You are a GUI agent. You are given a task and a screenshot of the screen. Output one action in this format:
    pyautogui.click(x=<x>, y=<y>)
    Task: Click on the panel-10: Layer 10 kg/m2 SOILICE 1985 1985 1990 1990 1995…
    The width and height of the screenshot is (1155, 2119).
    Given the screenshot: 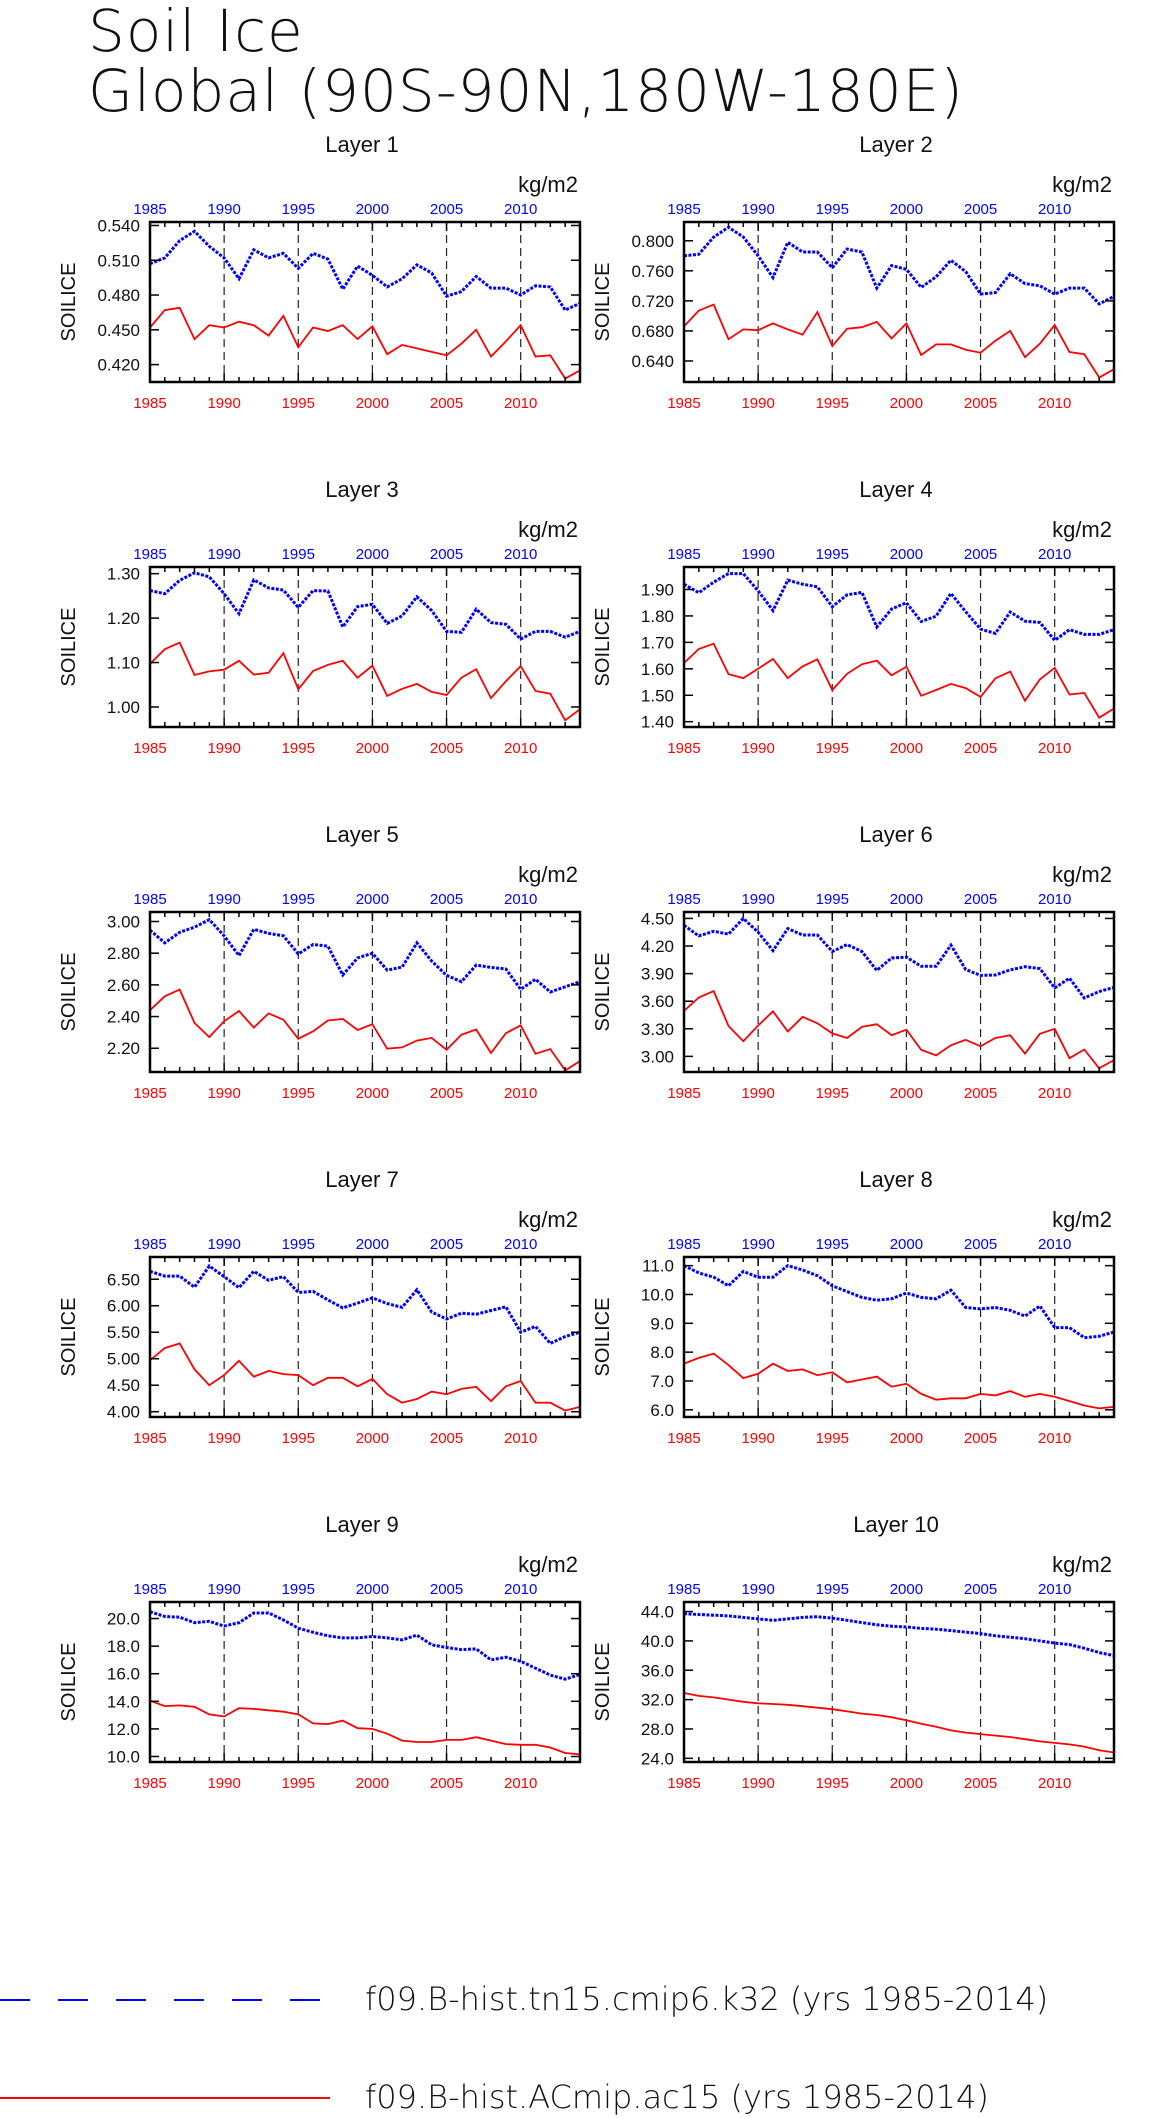 What is the action you would take?
    pyautogui.click(x=854, y=1652)
    